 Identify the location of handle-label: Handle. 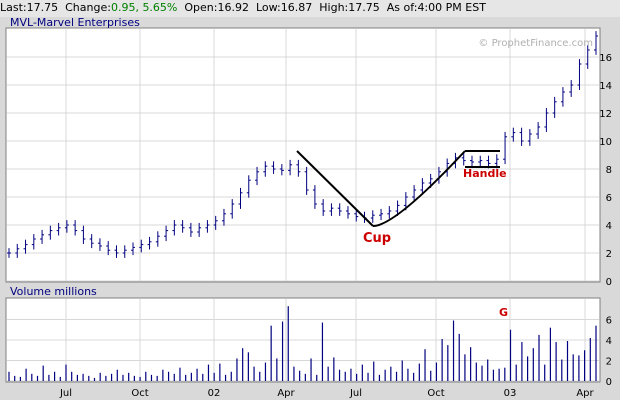
(485, 173).